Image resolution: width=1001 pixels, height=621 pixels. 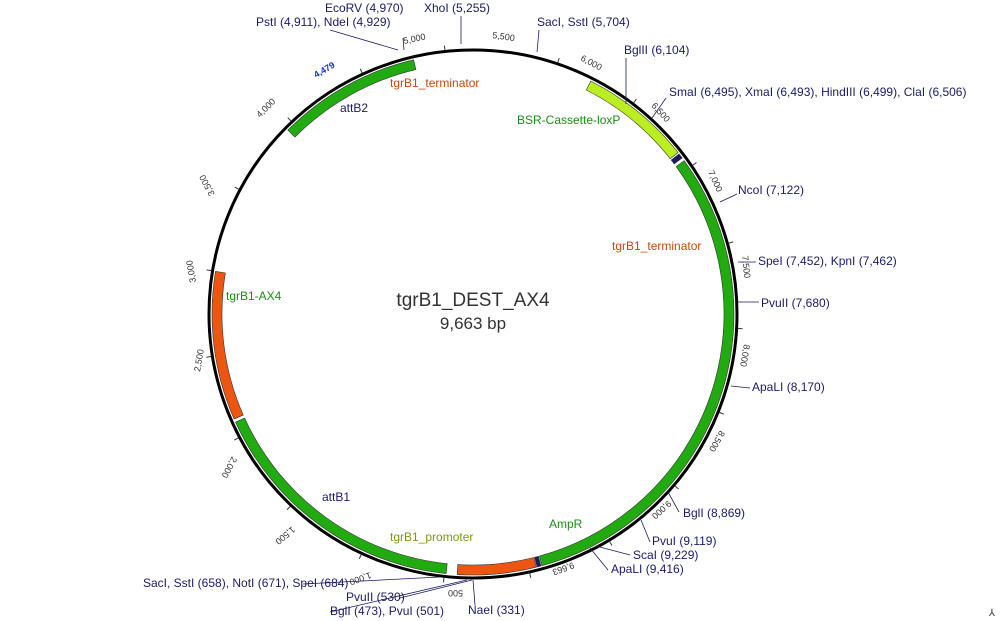 I want to click on feature-label-bsr-cassette-loxp: BSR-Cassette-loxP, so click(x=568, y=120).